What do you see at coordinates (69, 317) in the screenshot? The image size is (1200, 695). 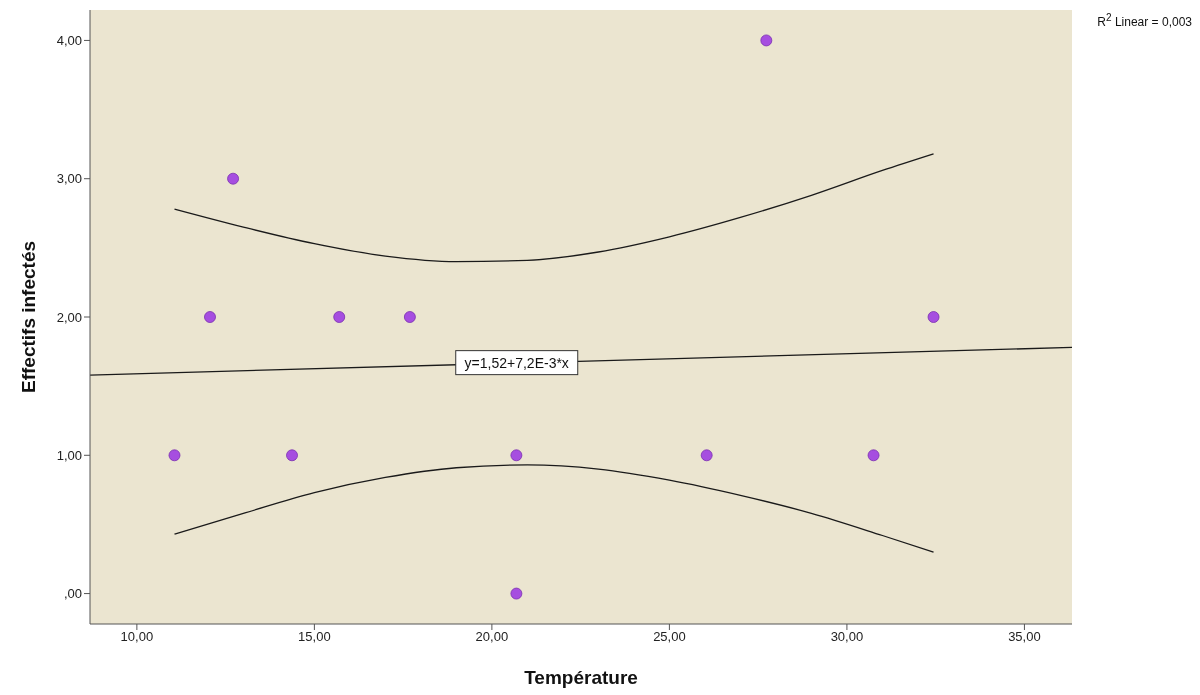 I see `y-tick-label: 2,00` at bounding box center [69, 317].